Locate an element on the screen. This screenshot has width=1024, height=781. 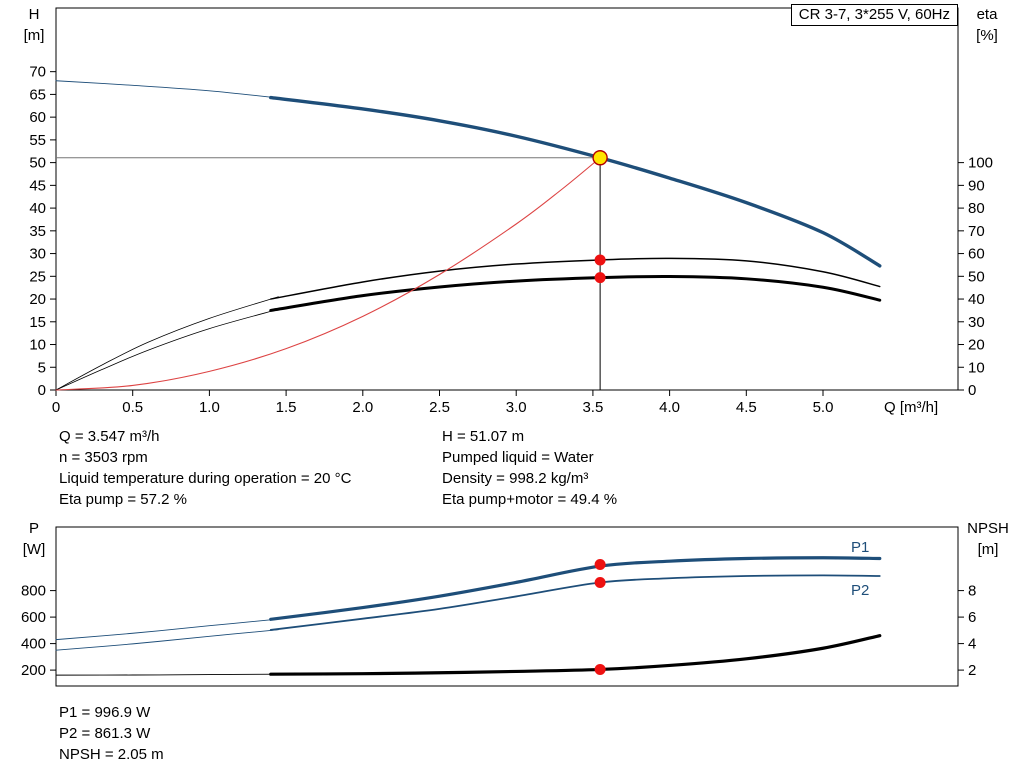
eta-pump-marker is located at coordinates (600, 260).